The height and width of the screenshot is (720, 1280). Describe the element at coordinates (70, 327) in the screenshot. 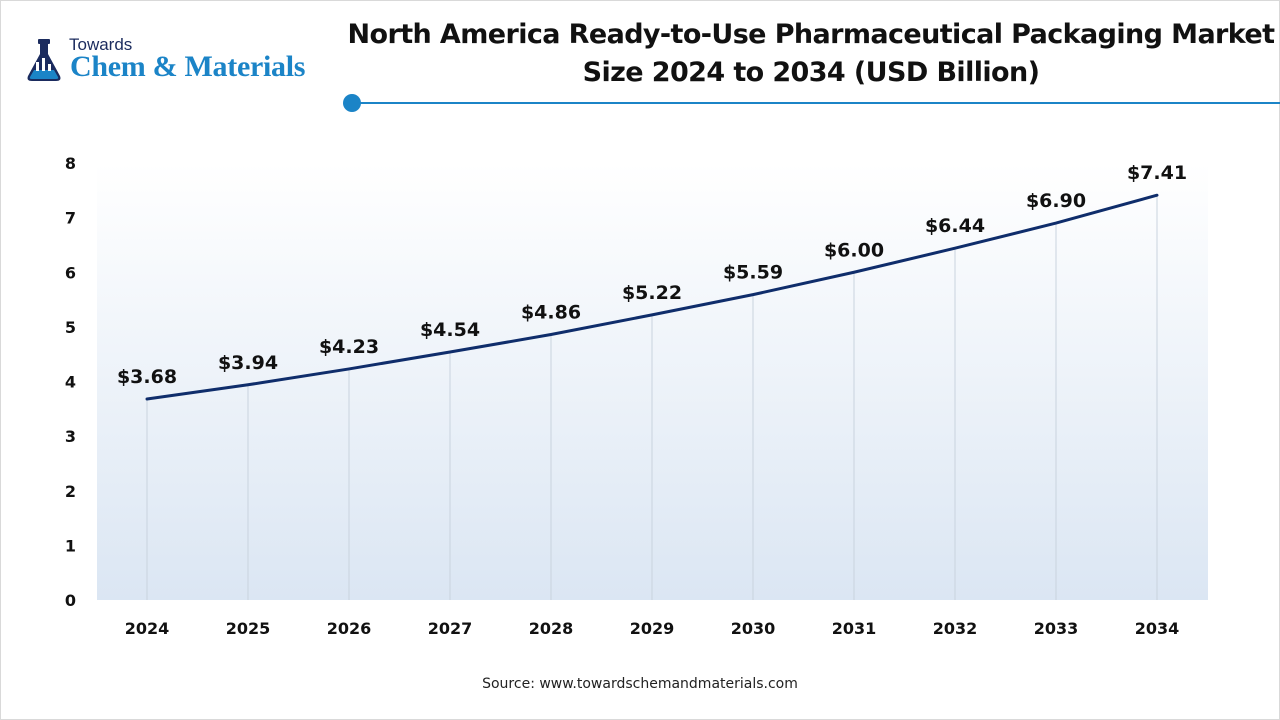

I see `y-tick-label: 5` at that location.